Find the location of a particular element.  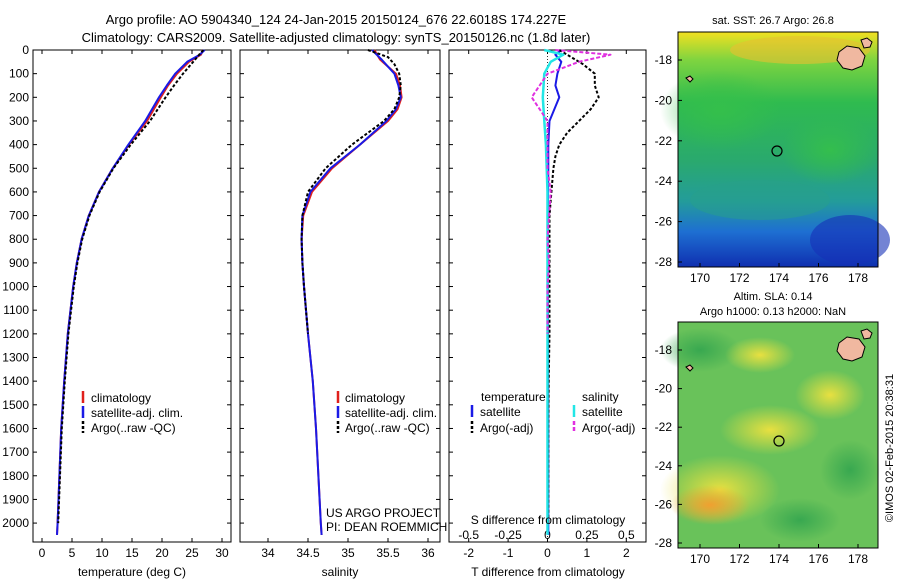

temperature-series is located at coordinates (131, 292).